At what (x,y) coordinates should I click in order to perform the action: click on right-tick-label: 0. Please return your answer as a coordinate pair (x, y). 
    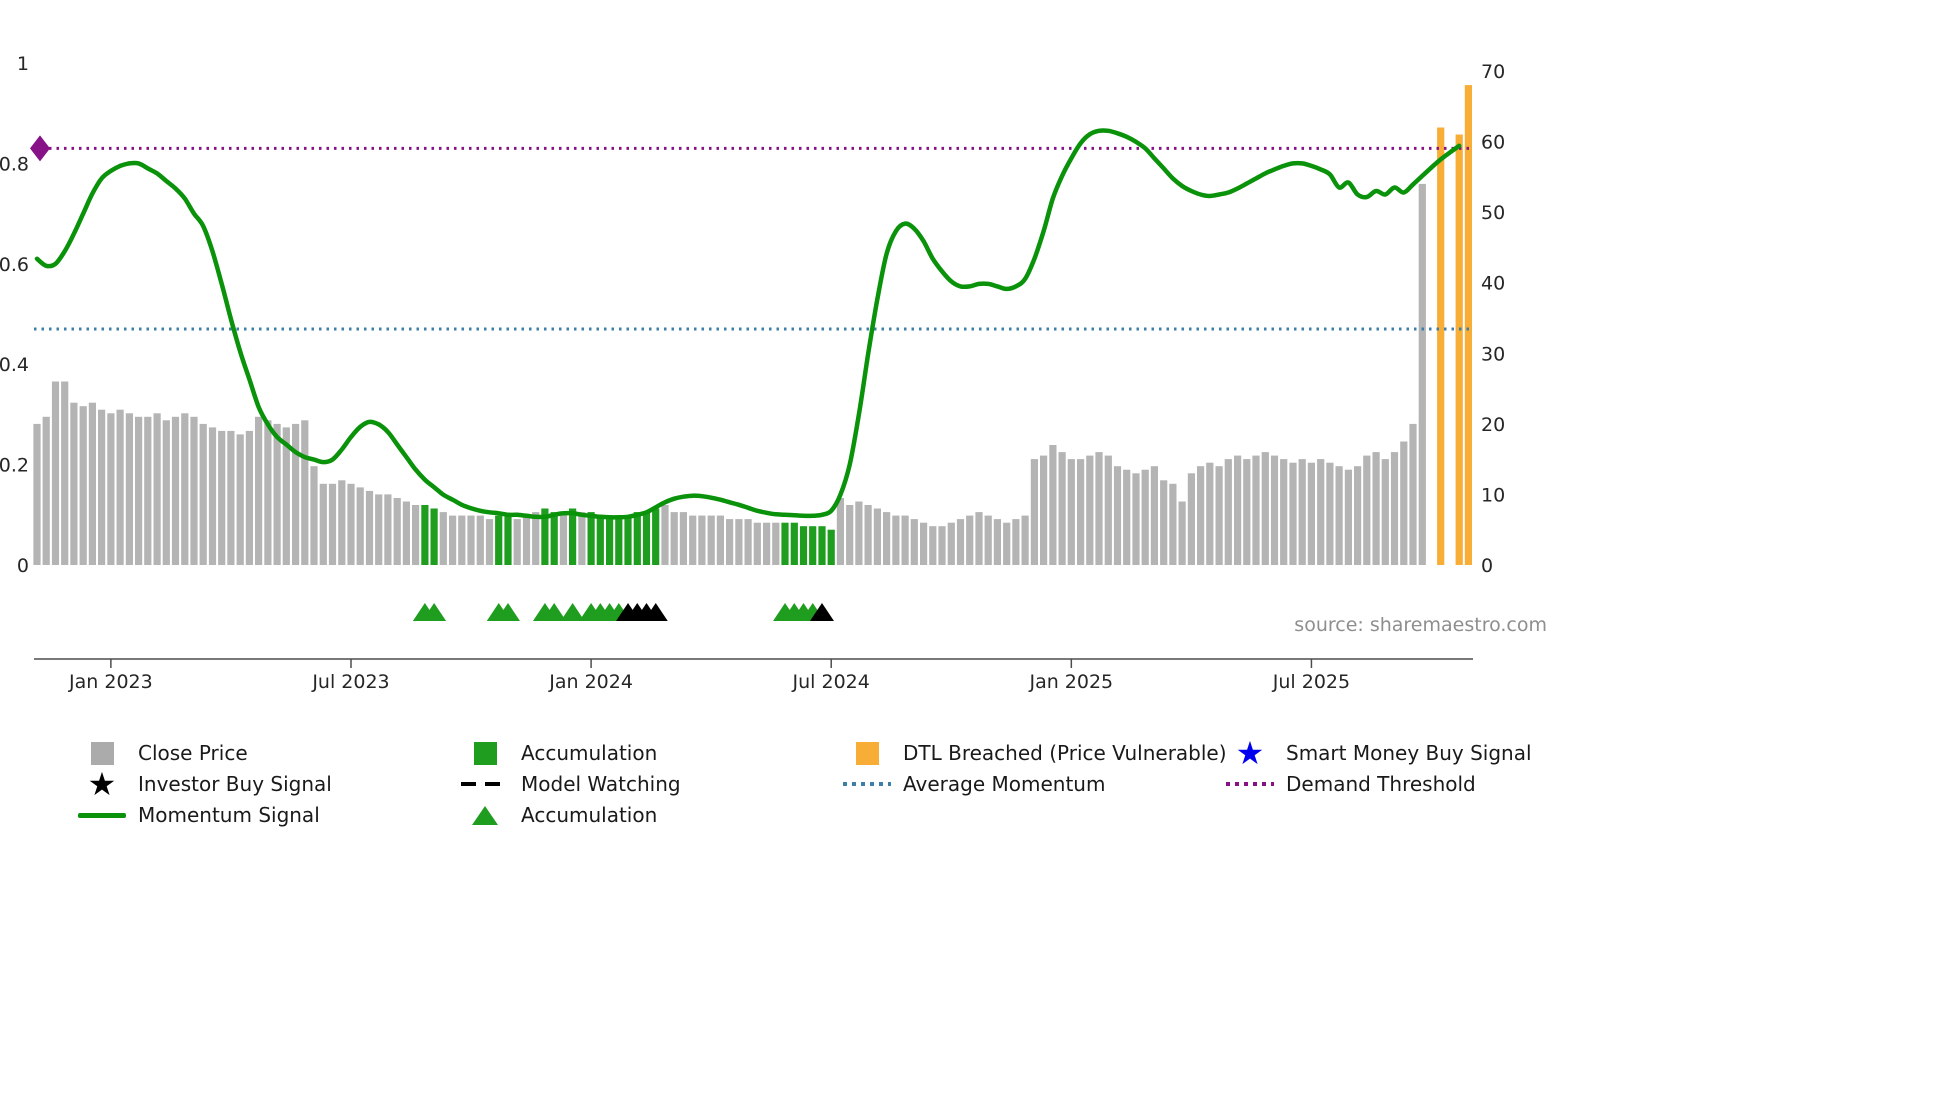
    Looking at the image, I should click on (1487, 566).